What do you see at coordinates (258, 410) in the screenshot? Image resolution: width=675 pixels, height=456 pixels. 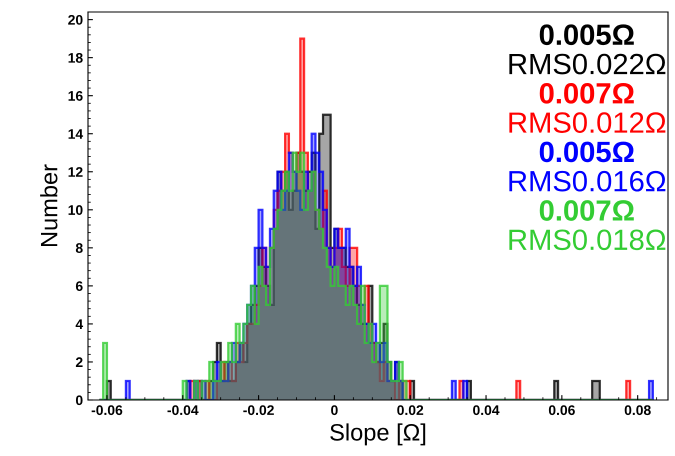 I see `x-tick-label: -0.02` at bounding box center [258, 410].